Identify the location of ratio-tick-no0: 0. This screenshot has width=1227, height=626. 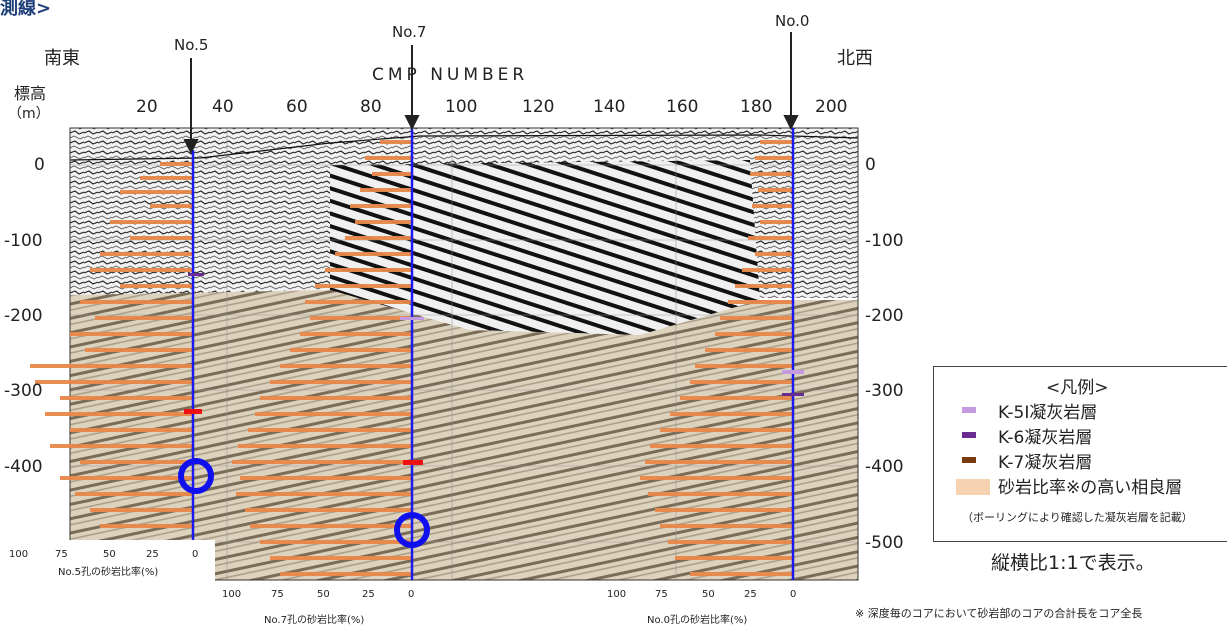
(793, 594).